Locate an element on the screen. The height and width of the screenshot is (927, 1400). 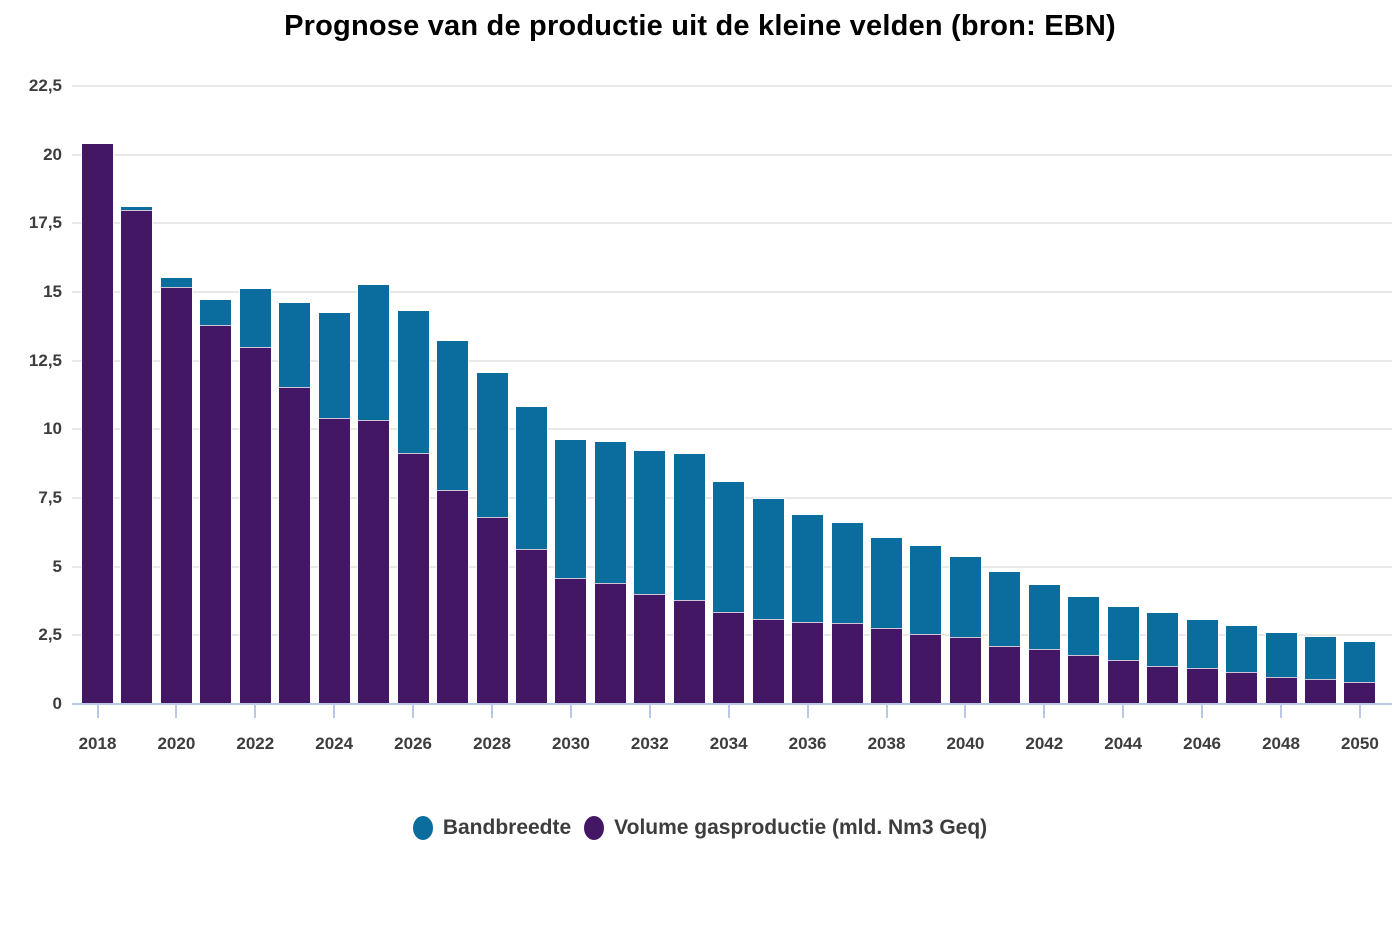
x-axis-tick-label: 2040 is located at coordinates (965, 743).